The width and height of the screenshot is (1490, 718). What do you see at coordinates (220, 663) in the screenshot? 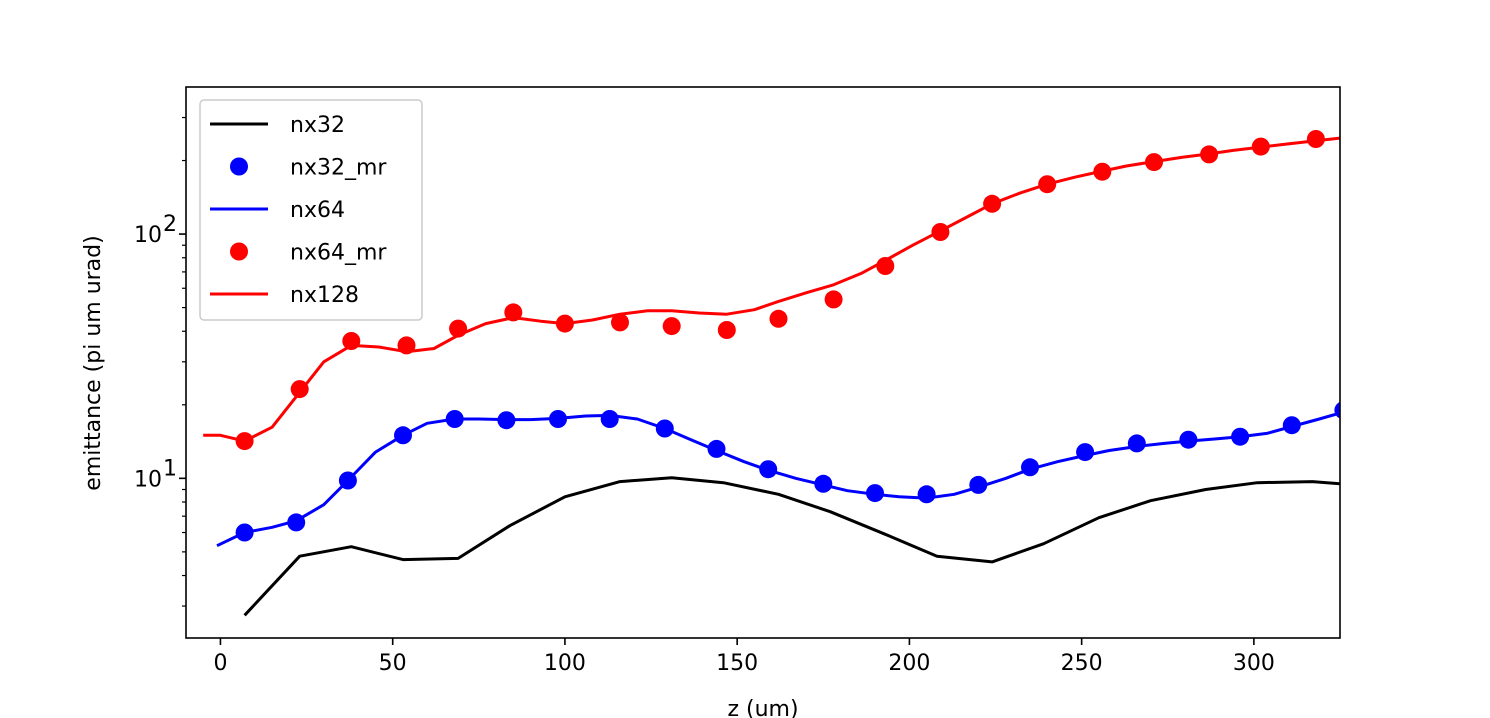
I see `x-tick-label: 0` at bounding box center [220, 663].